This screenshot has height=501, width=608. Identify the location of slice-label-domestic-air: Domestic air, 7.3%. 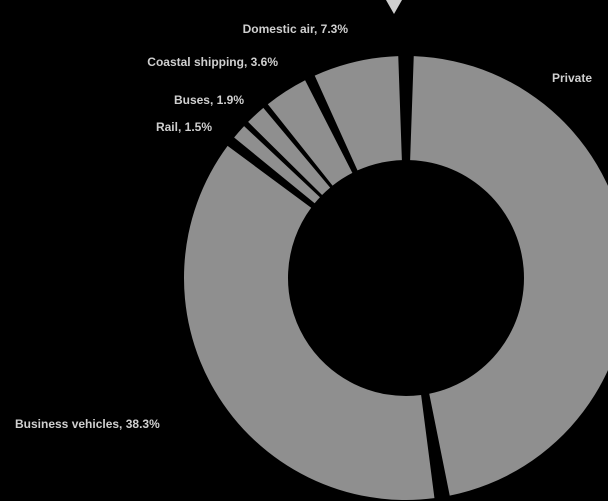
(296, 29).